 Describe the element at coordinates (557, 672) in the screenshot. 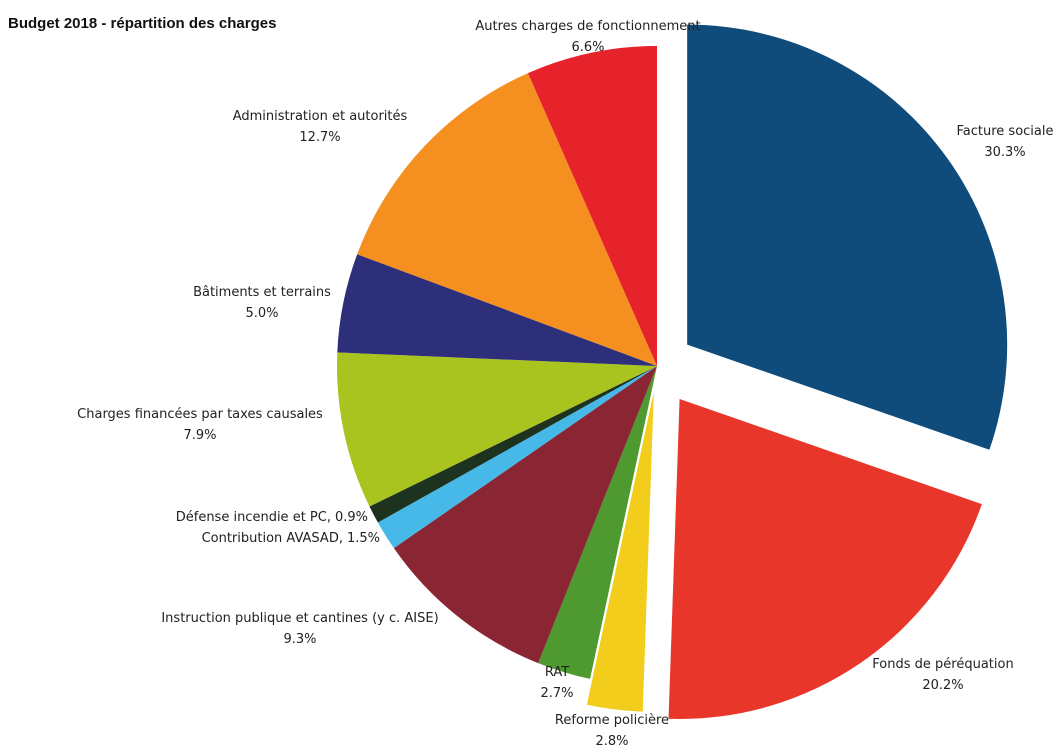

I see `category-label: RAT` at that location.